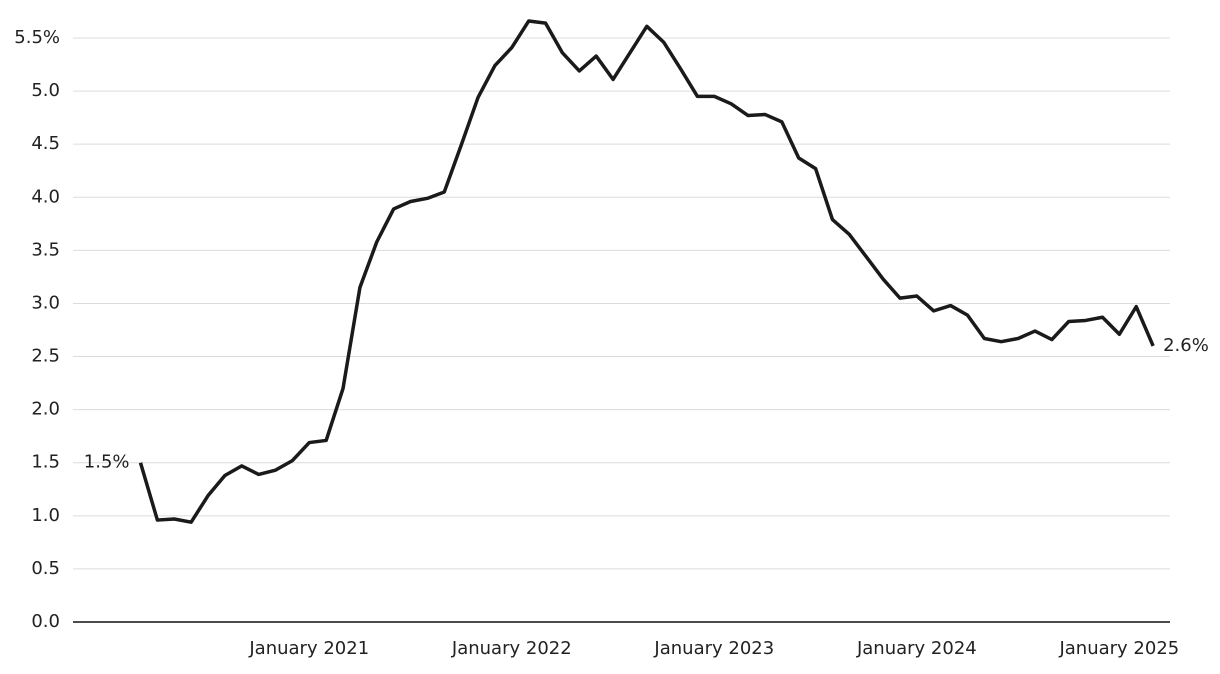 The height and width of the screenshot is (674, 1220). What do you see at coordinates (45, 568) in the screenshot?
I see `y-tick-label: 0.5` at bounding box center [45, 568].